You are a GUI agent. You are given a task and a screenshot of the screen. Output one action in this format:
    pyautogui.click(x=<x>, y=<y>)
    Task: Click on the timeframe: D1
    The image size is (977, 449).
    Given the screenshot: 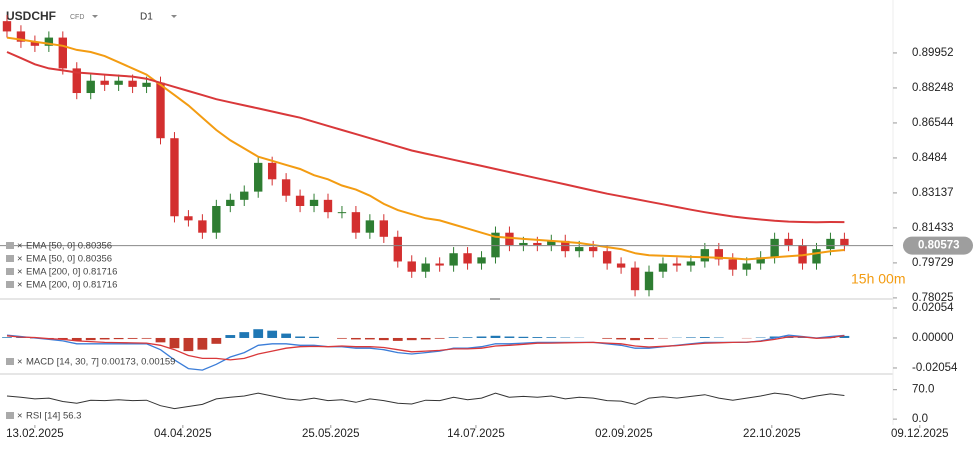 What is the action you would take?
    pyautogui.click(x=146, y=17)
    